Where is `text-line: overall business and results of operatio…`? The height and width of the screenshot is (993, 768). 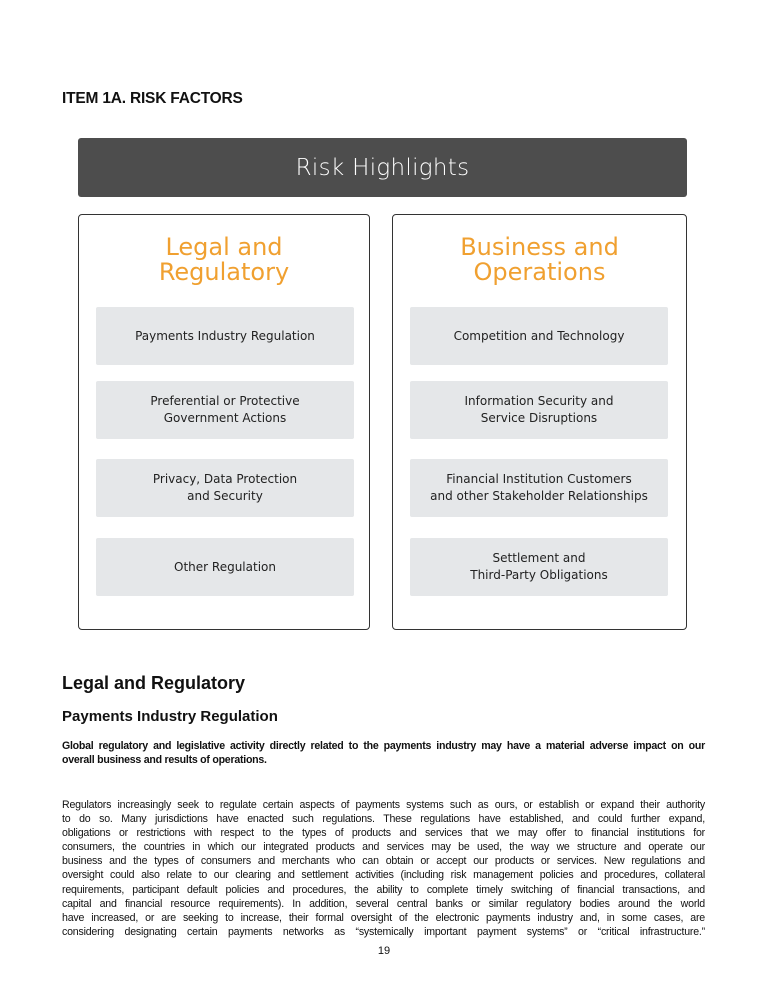 text-line: overall business and results of operatio… is located at coordinates (164, 760).